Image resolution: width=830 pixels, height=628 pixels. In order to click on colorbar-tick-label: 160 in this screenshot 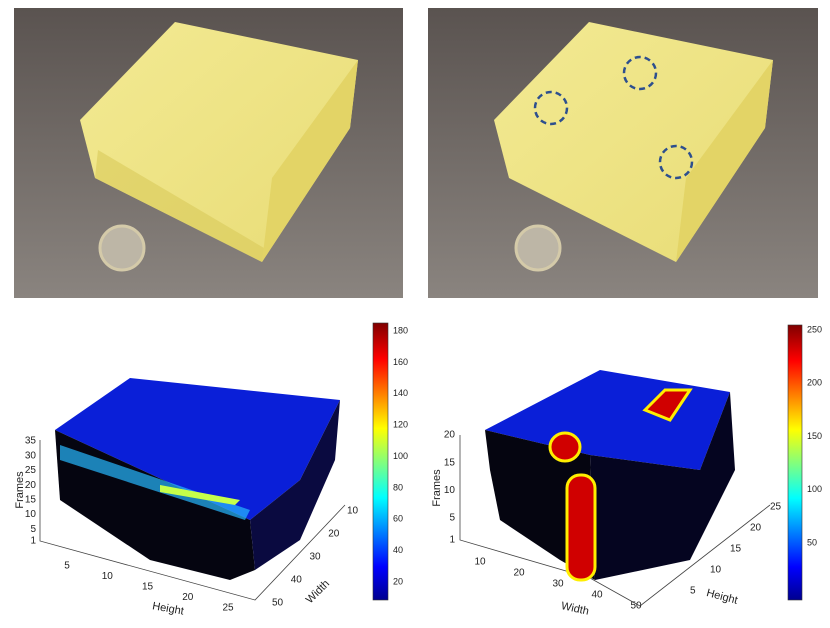, I will do `click(400, 362)`.